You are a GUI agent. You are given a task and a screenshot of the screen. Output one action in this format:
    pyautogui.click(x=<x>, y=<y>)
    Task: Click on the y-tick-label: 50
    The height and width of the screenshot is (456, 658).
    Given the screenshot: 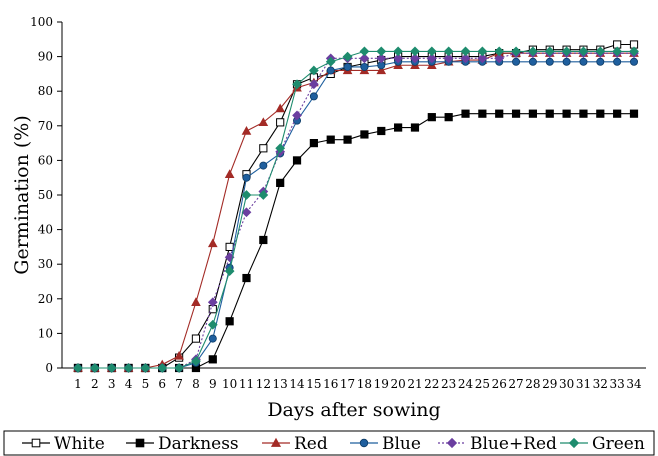 What is the action you would take?
    pyautogui.click(x=45, y=195)
    